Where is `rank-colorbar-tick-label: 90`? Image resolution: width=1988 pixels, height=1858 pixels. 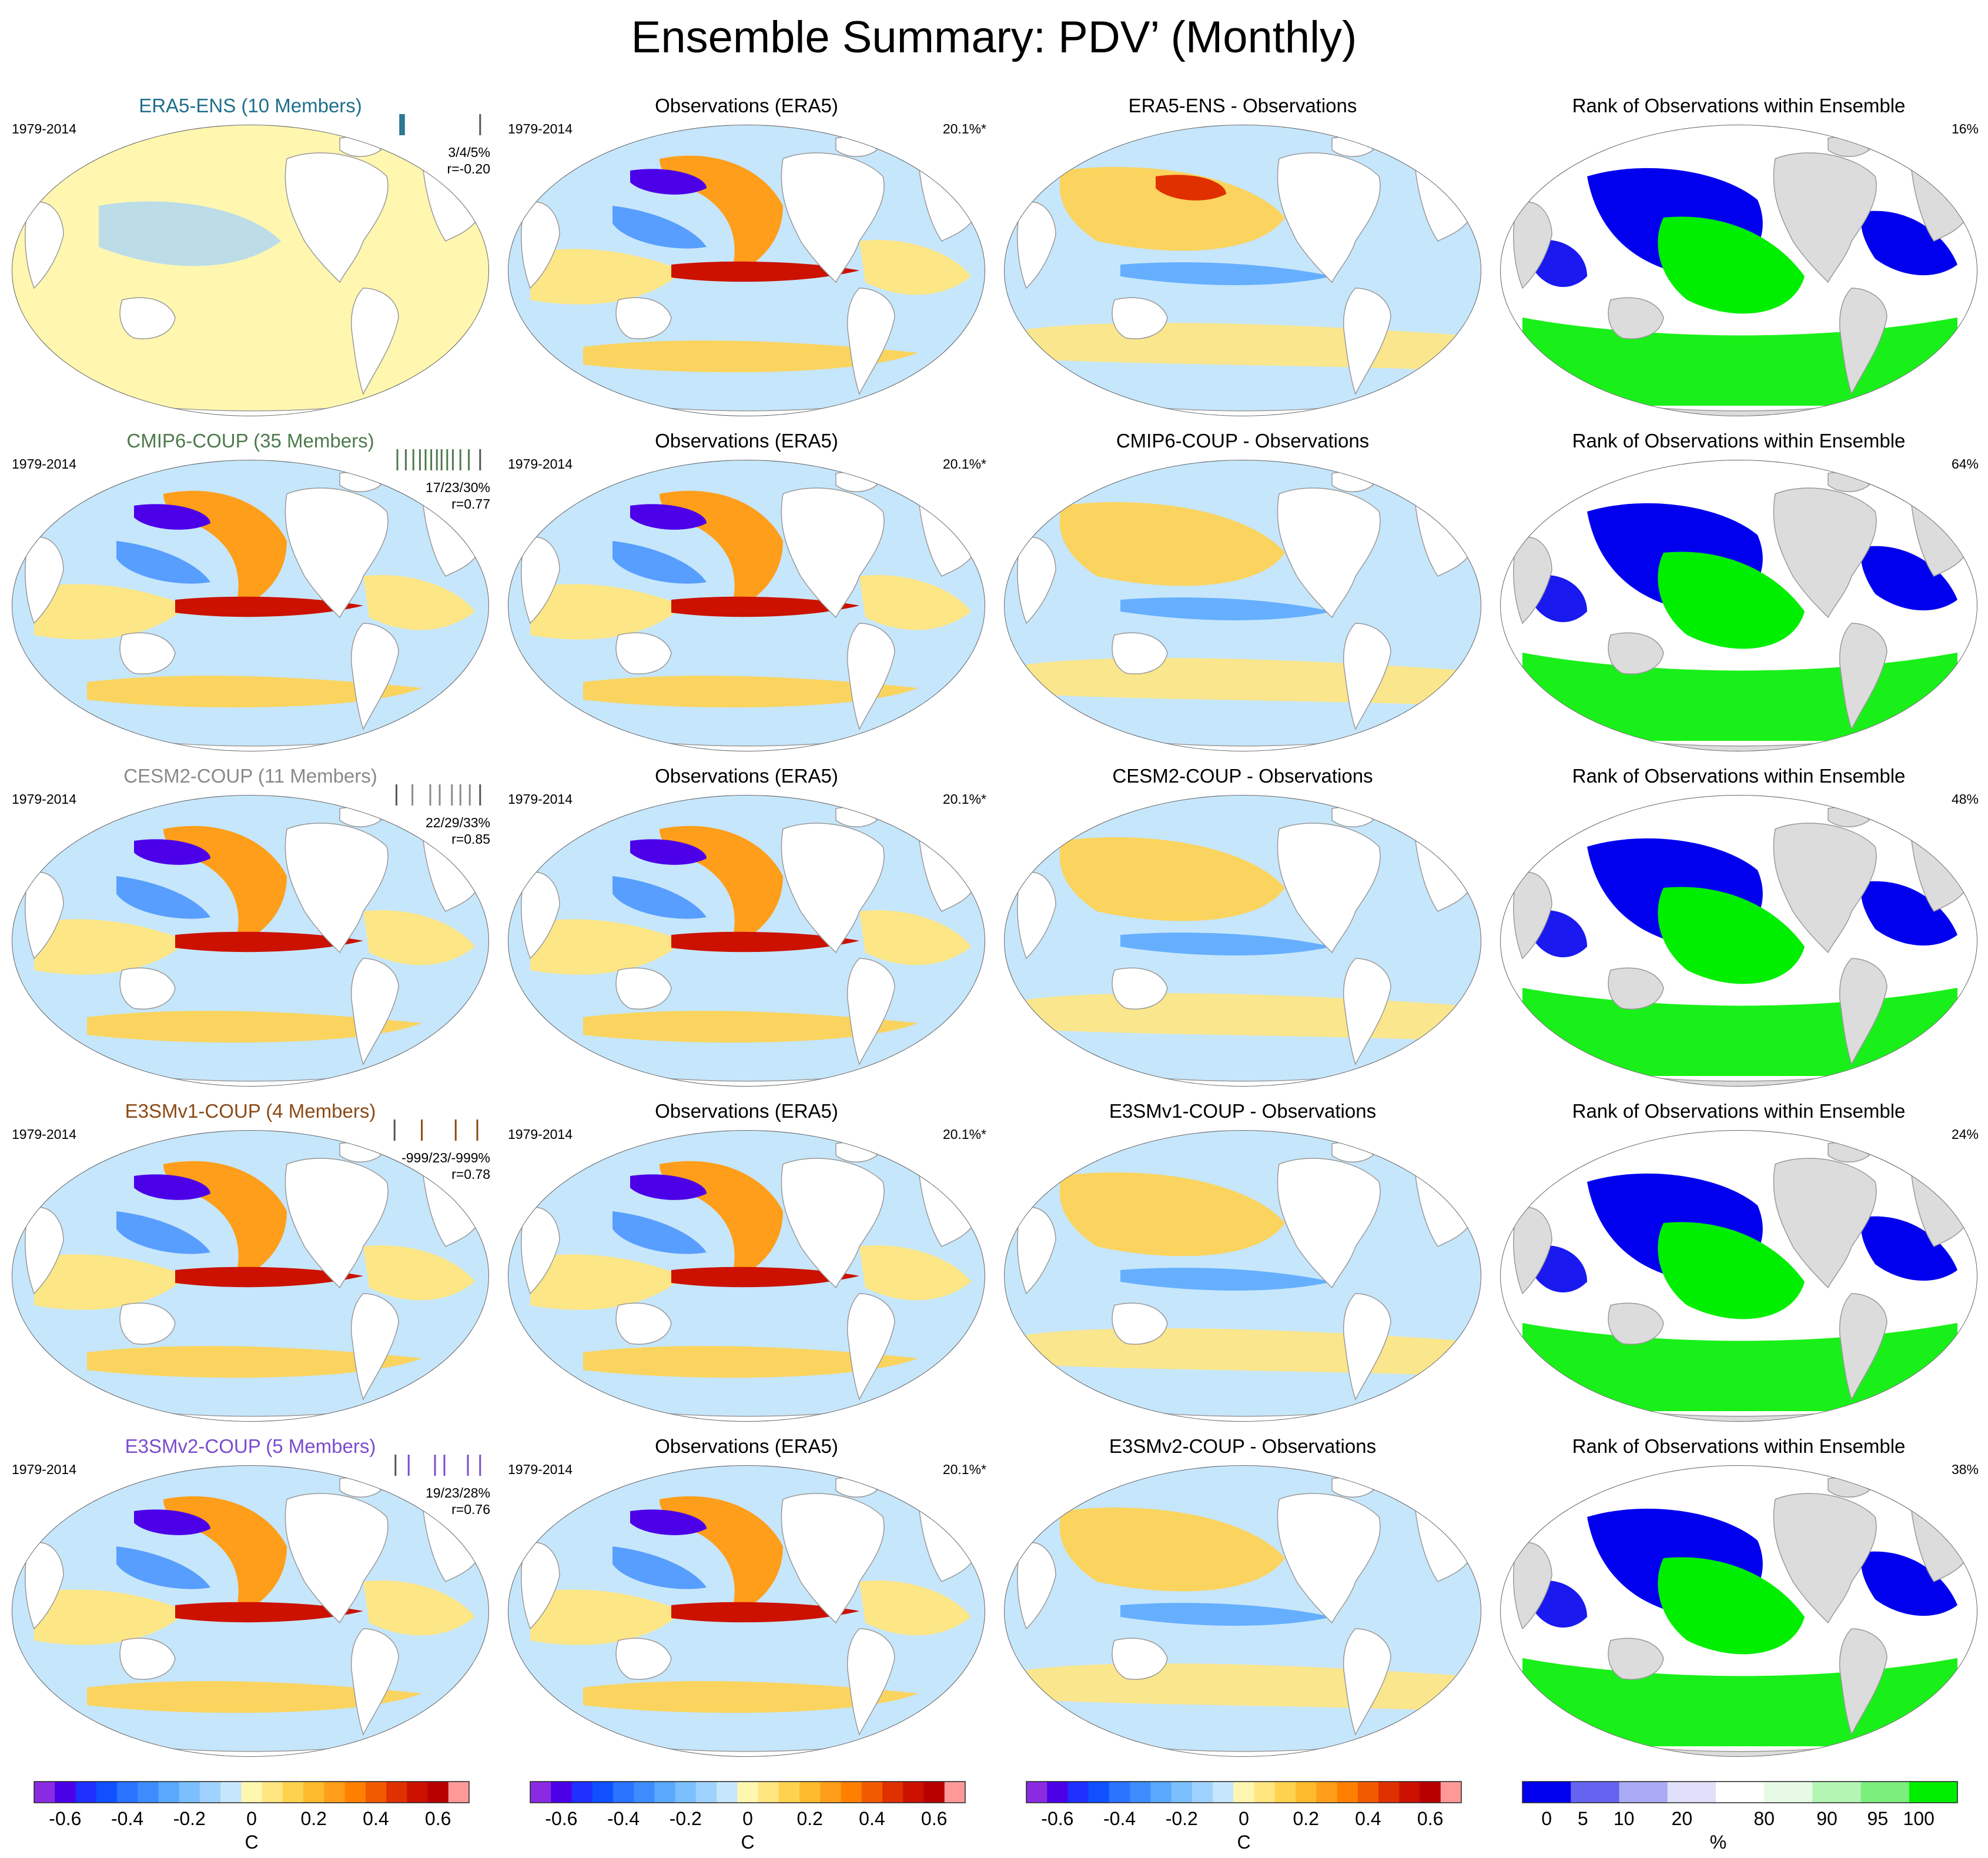 rank-colorbar-tick-label: 90 is located at coordinates (1827, 1818).